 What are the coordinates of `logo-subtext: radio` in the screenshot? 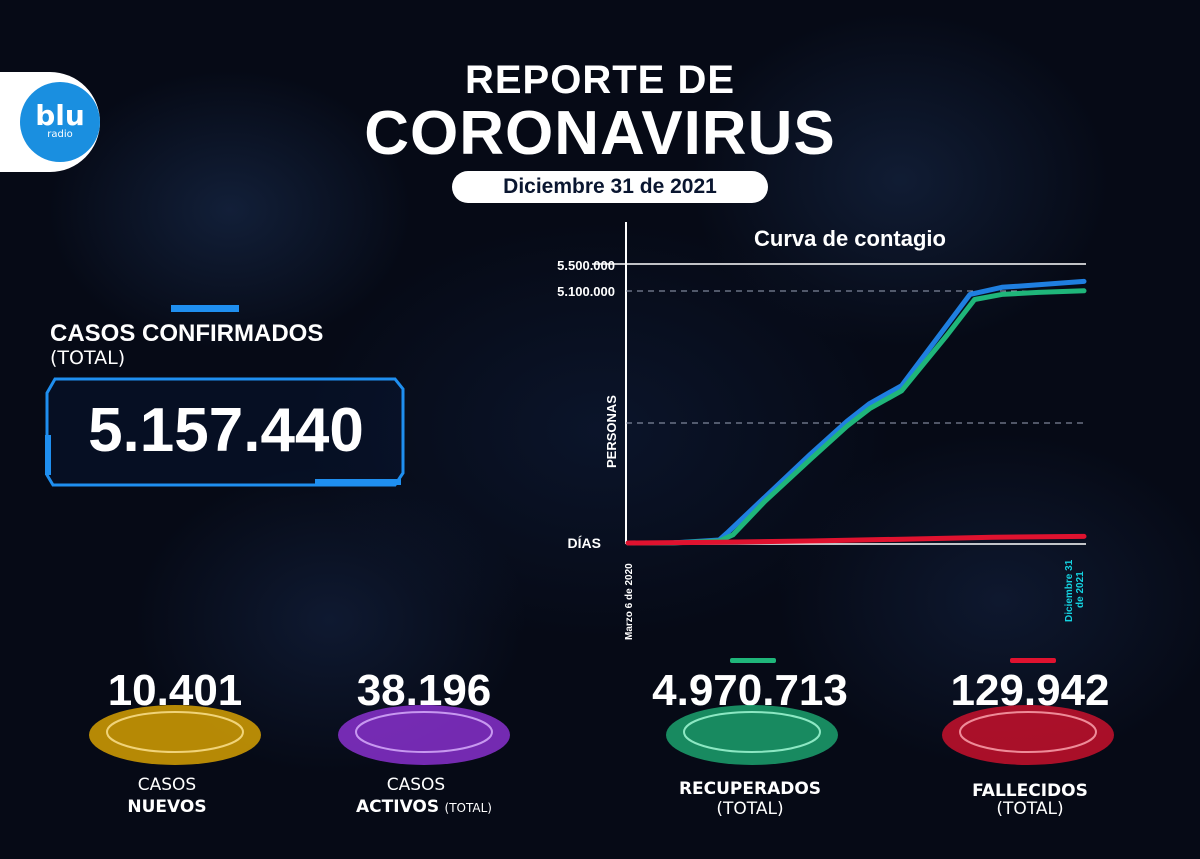 It's located at (60, 134).